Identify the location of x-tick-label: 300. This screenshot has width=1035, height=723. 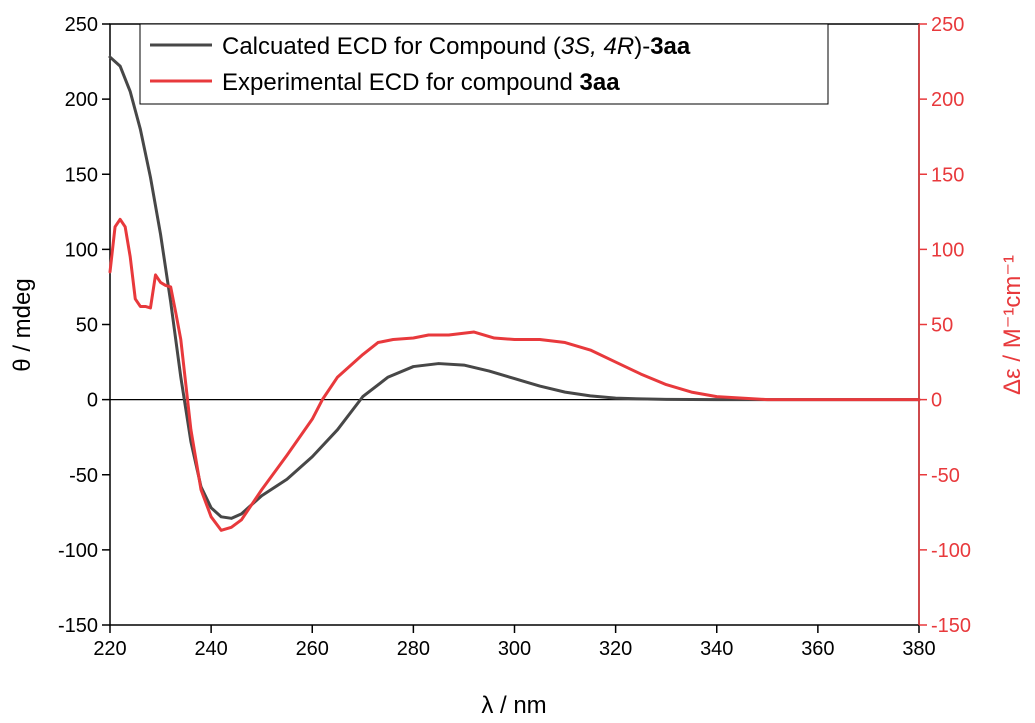
(514, 649).